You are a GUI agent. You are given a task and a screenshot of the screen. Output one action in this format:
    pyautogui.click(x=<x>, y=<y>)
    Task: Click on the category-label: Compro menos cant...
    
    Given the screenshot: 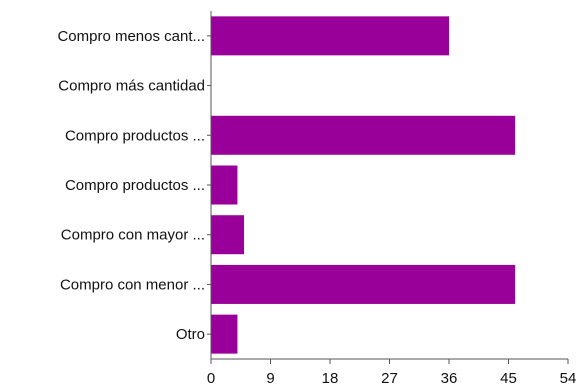 What is the action you would take?
    pyautogui.click(x=131, y=36)
    